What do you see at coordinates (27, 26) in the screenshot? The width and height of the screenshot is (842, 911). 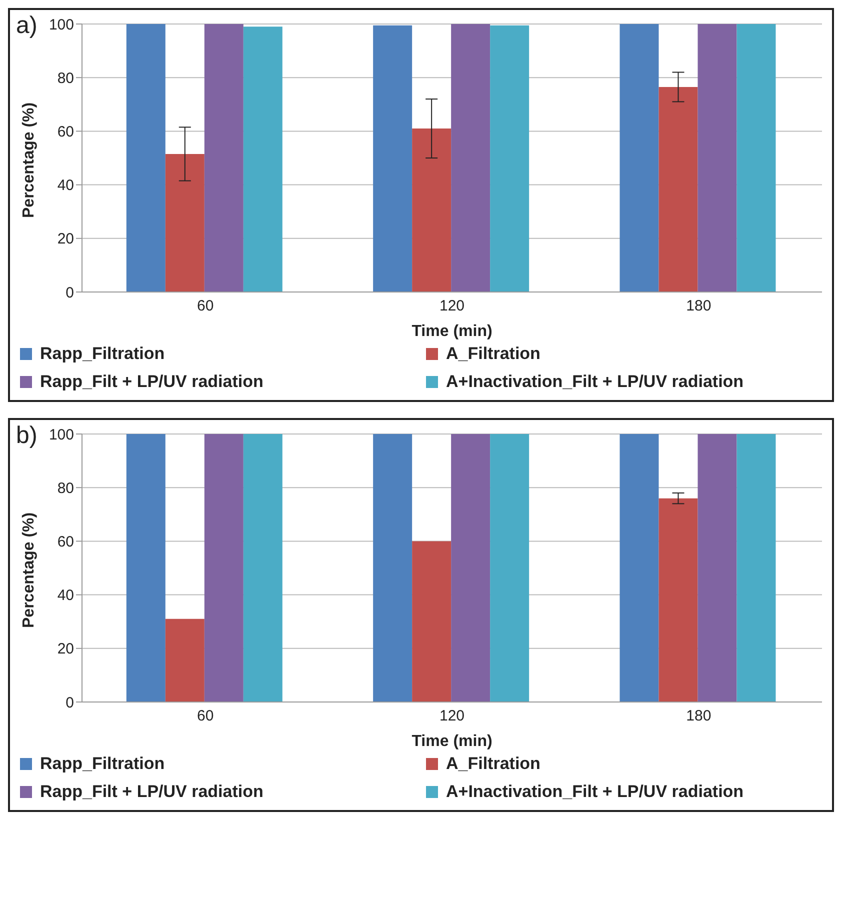 I see `chart-title: a)` at bounding box center [27, 26].